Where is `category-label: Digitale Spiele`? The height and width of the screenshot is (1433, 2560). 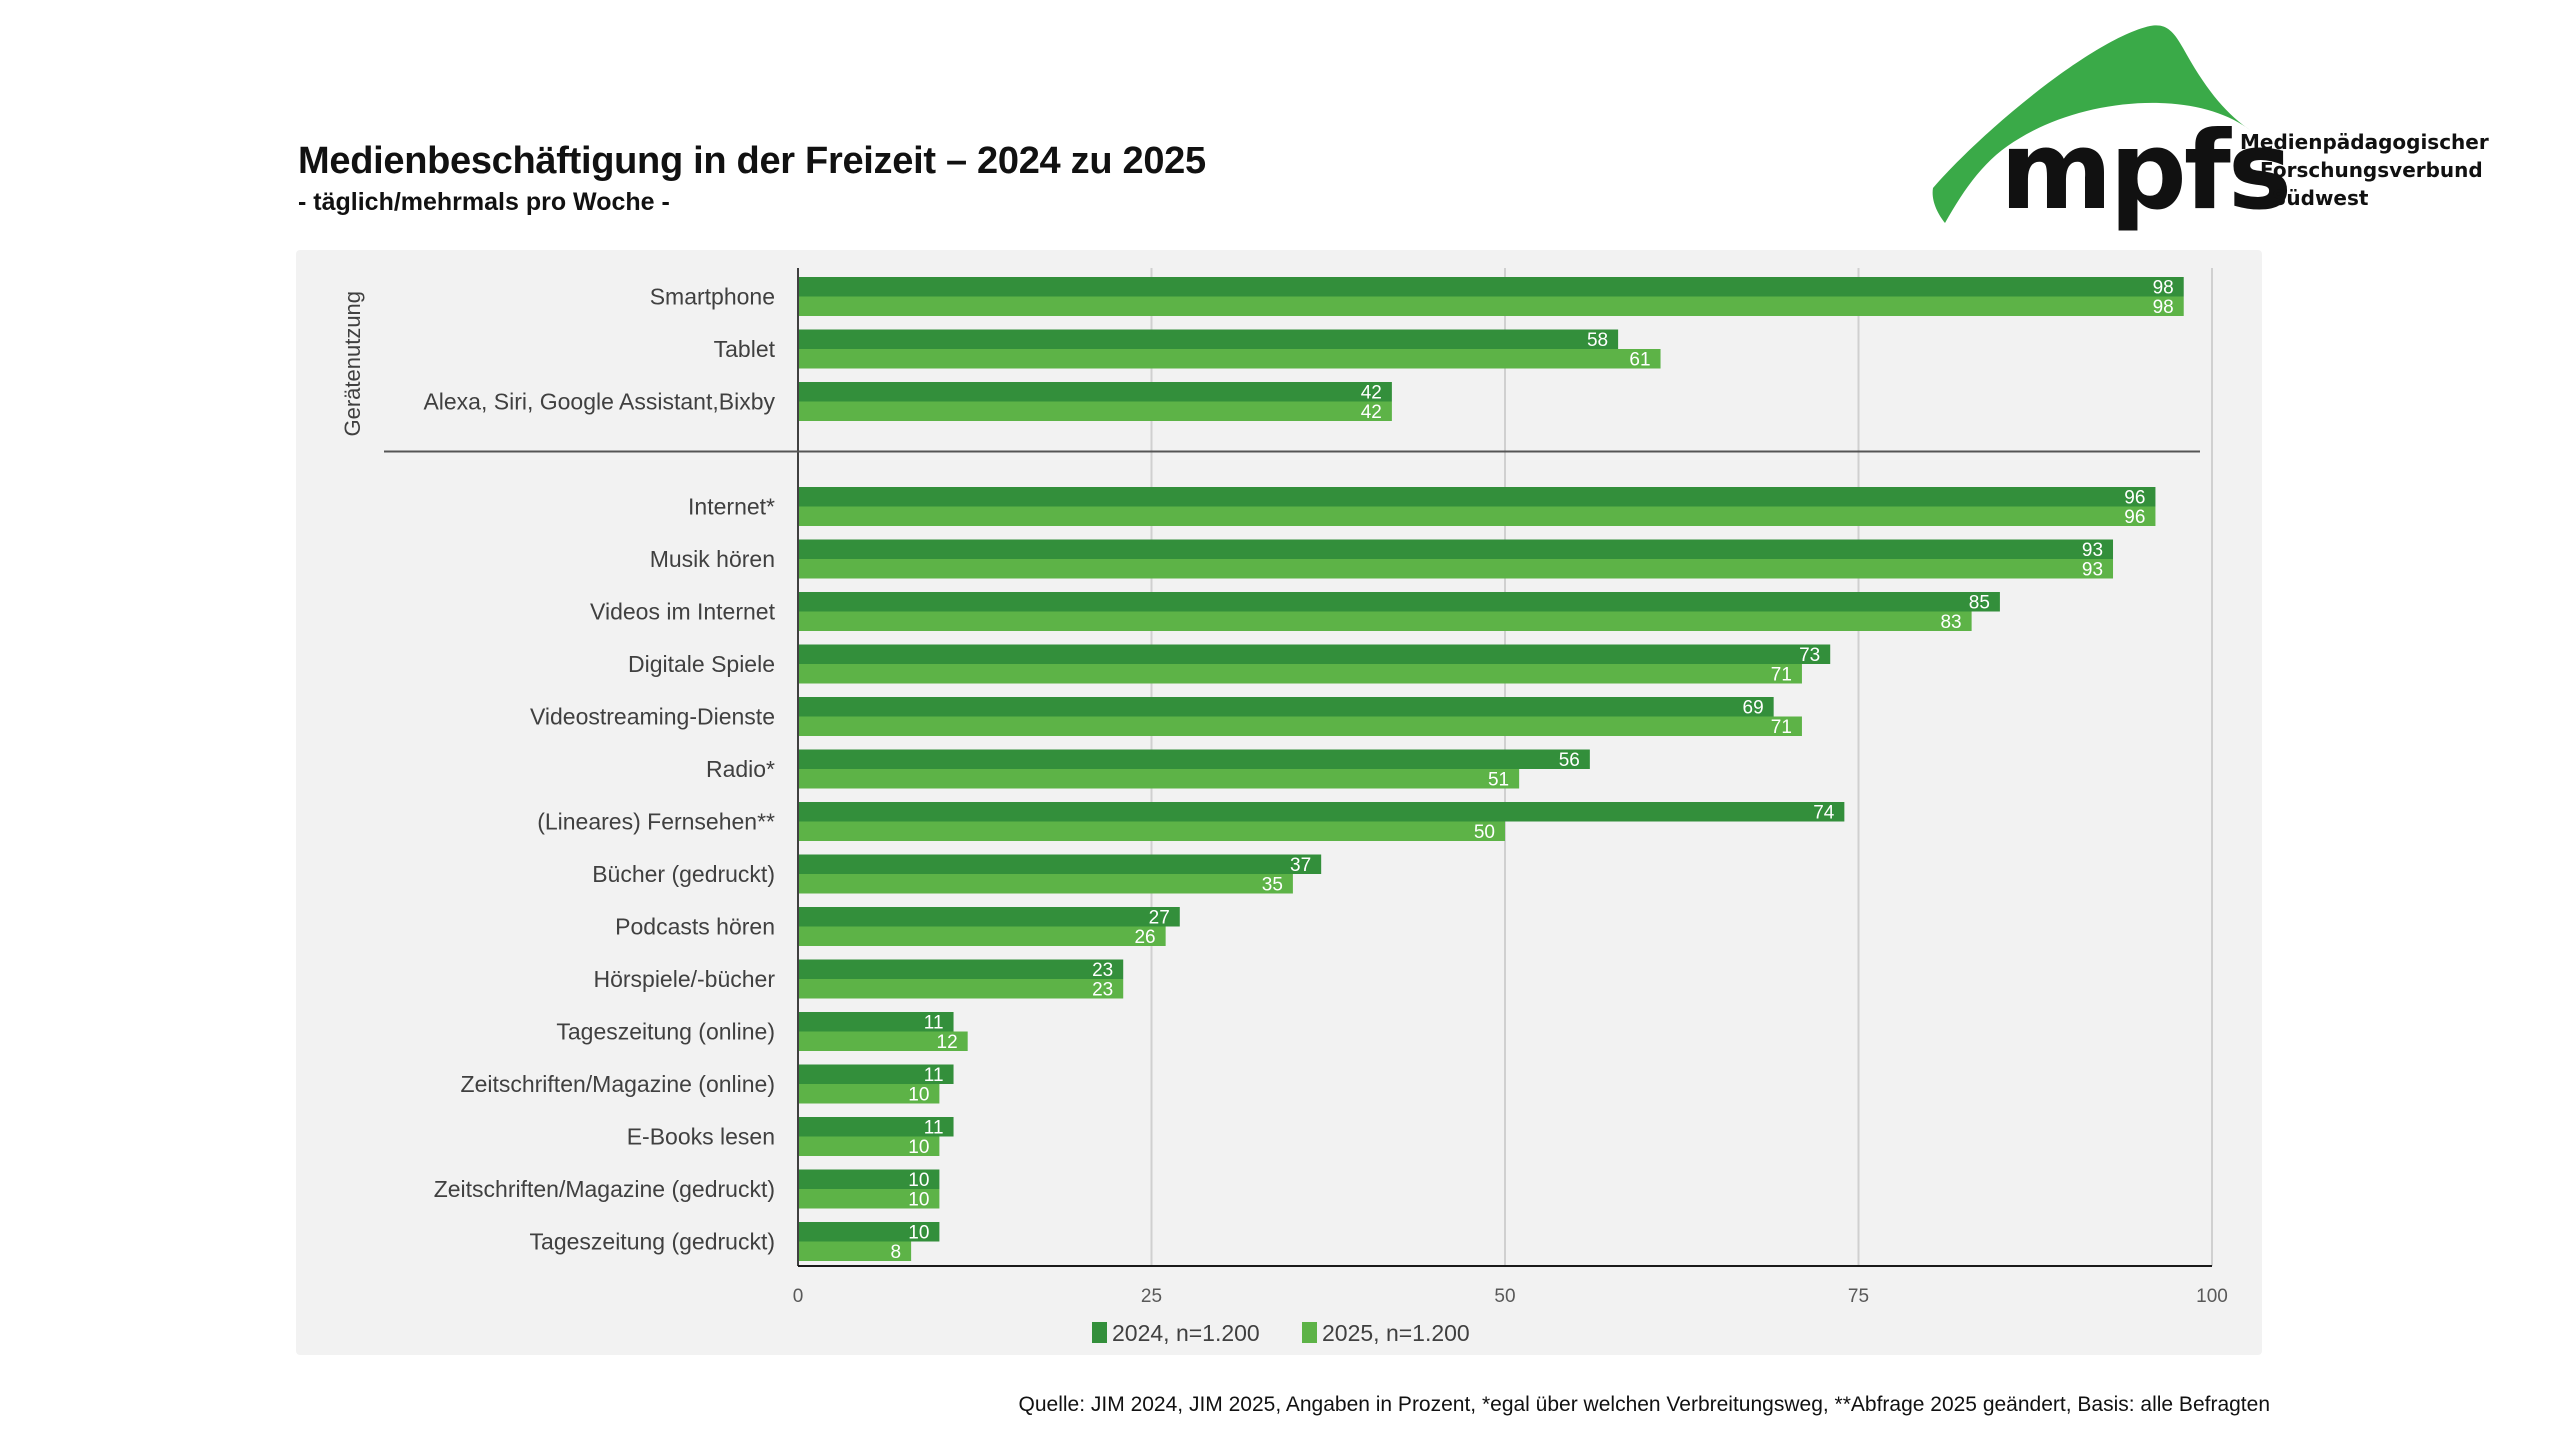
category-label: Digitale Spiele is located at coordinates (701, 664).